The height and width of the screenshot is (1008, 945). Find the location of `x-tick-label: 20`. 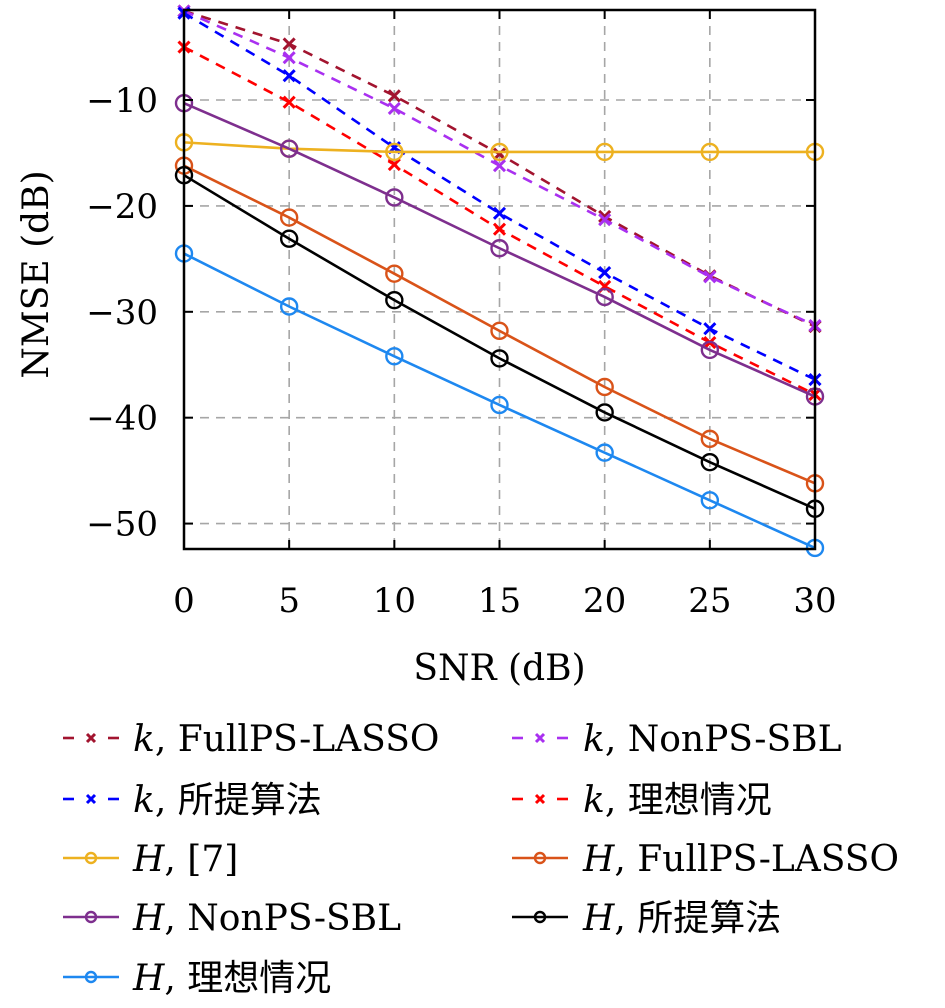

x-tick-label: 20 is located at coordinates (604, 601).